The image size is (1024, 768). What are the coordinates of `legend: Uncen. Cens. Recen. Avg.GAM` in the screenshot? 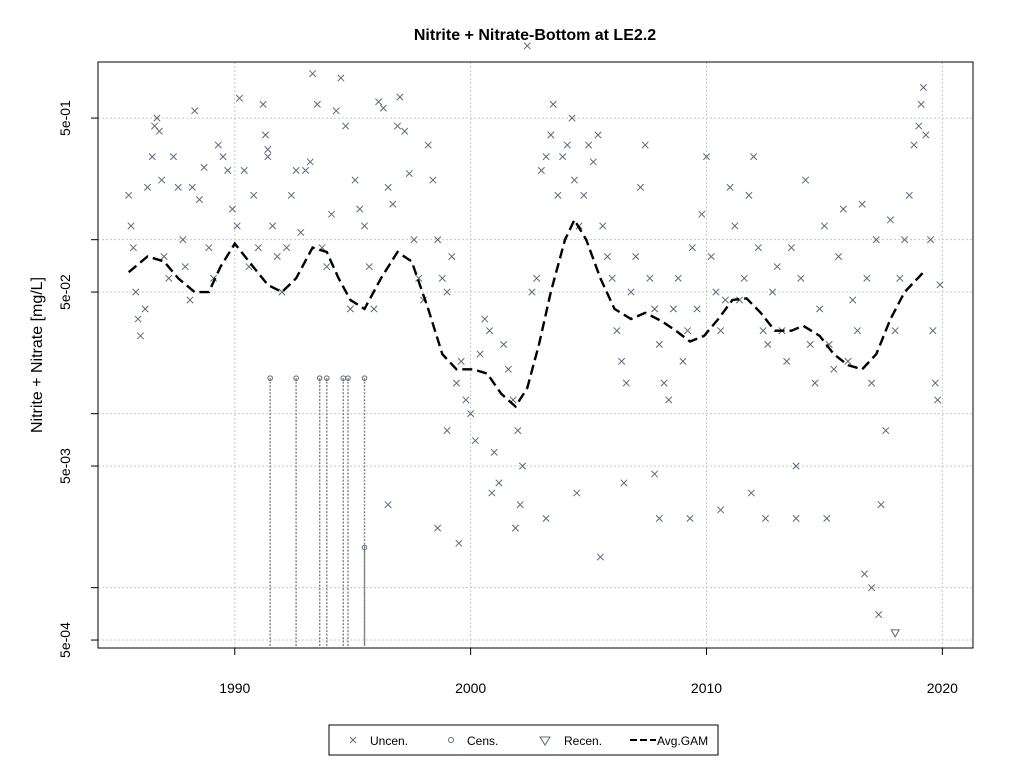 It's located at (523, 740).